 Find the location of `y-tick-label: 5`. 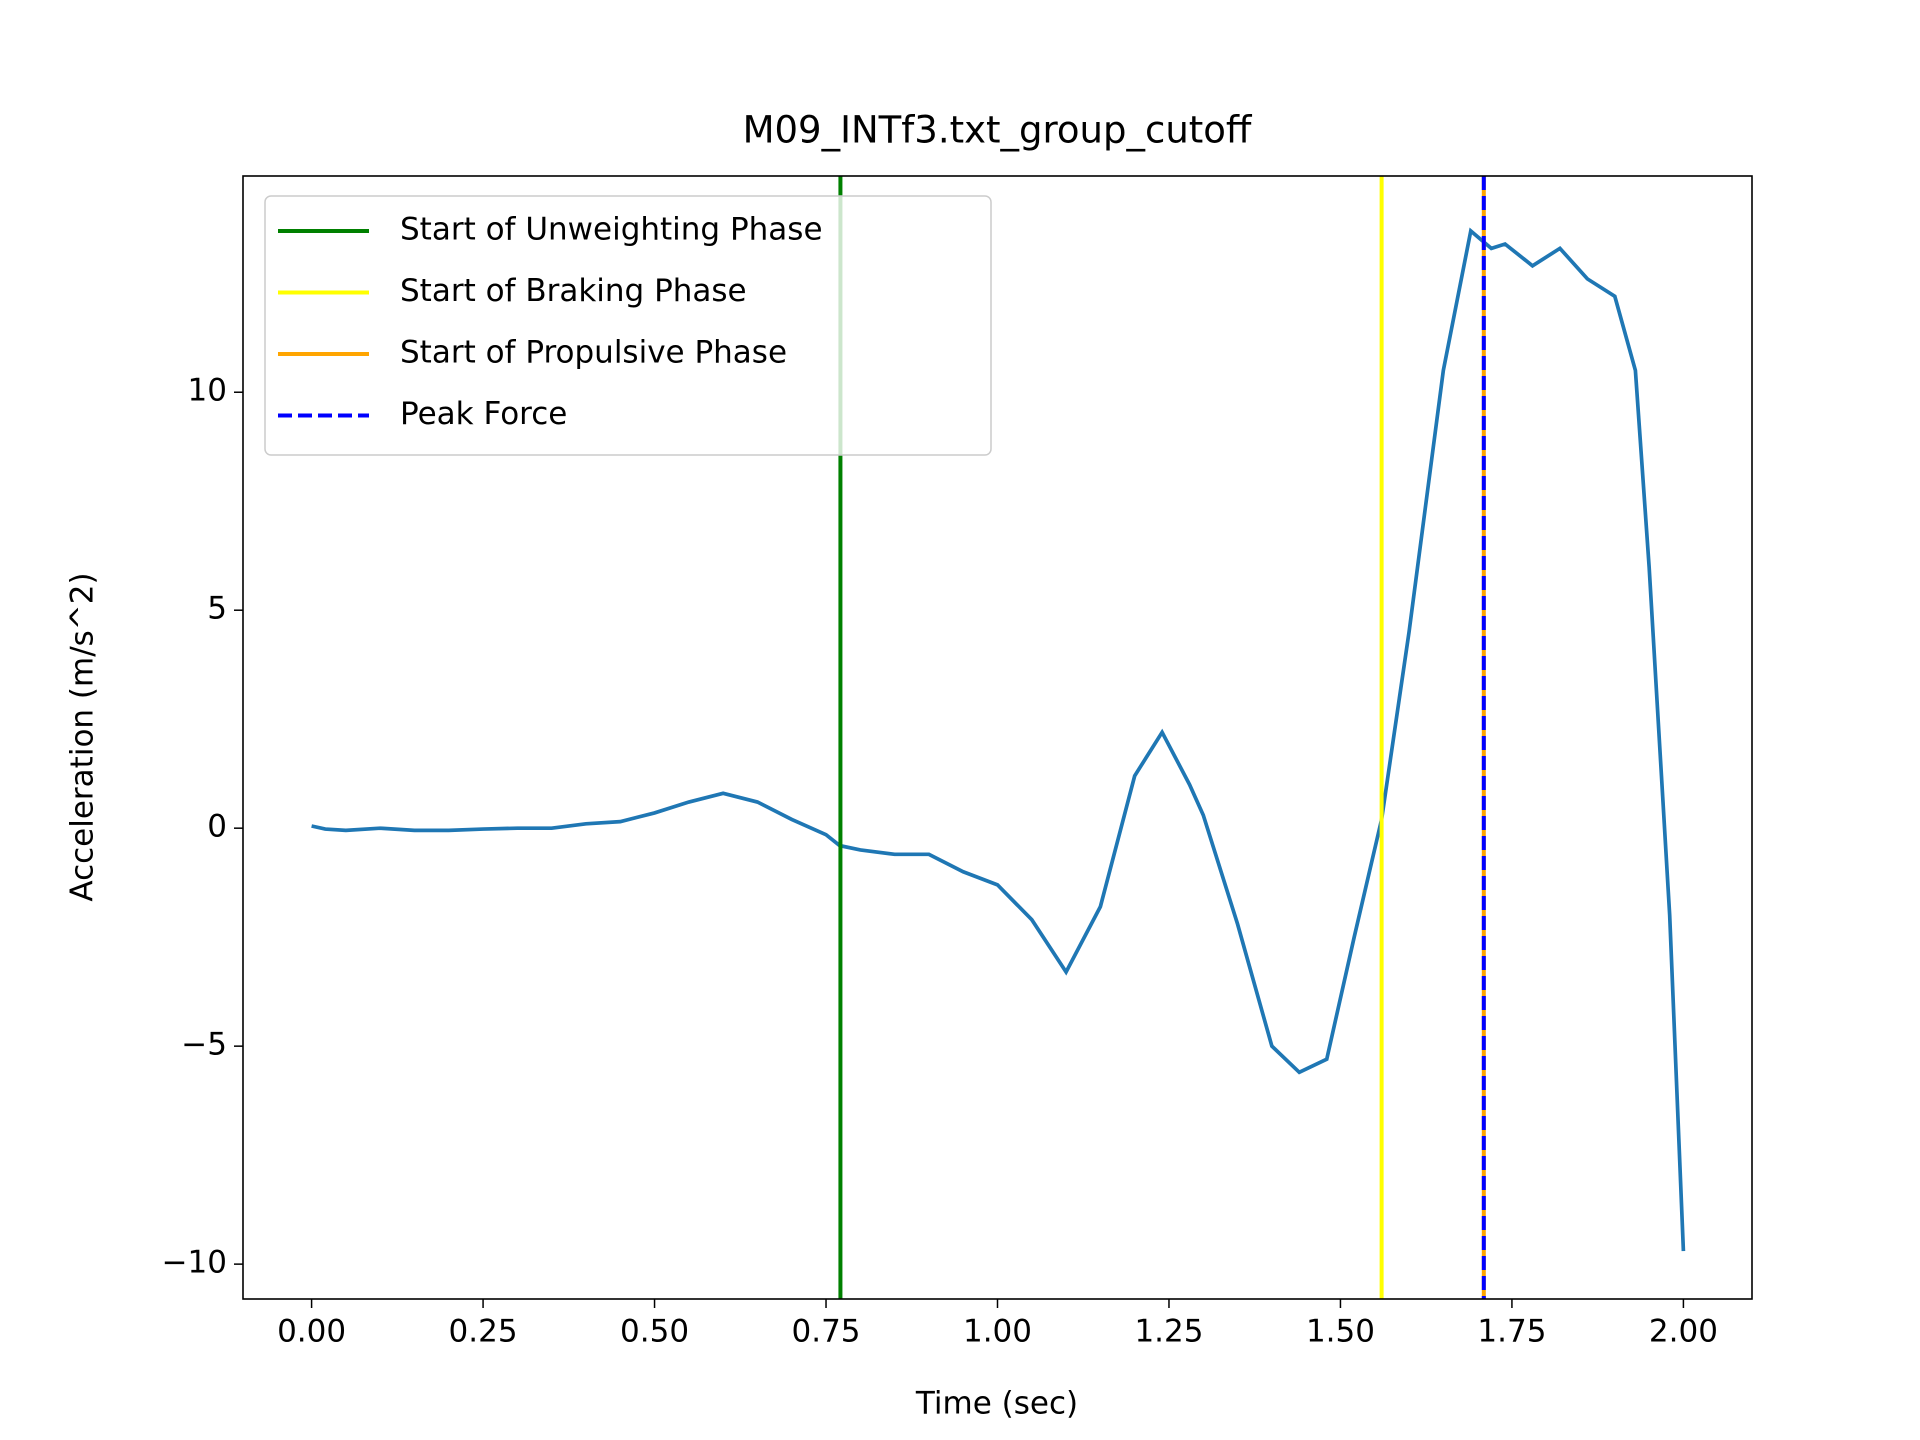

y-tick-label: 5 is located at coordinates (217, 609).